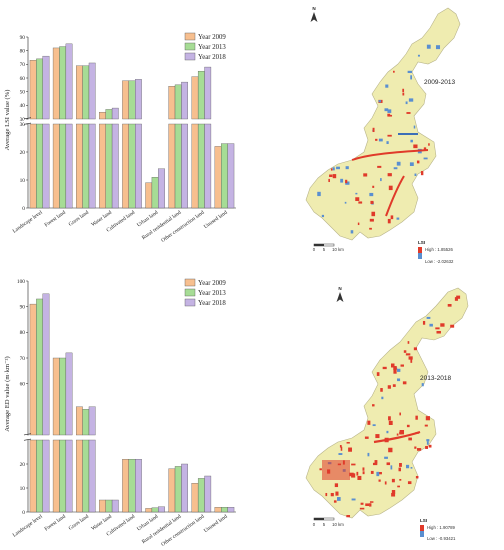  I want to click on y-tick-label: 30, so click(23, 120).